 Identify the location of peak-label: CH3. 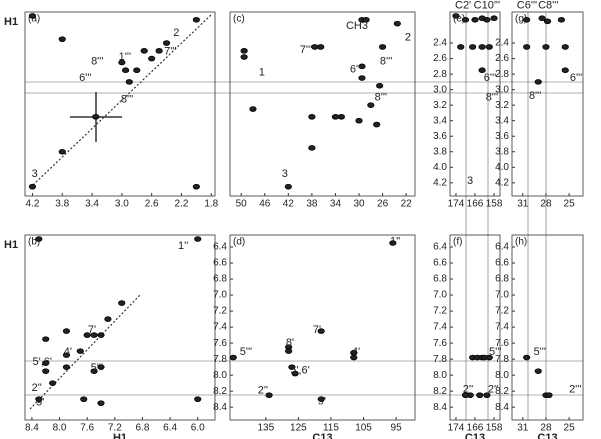
(357, 26).